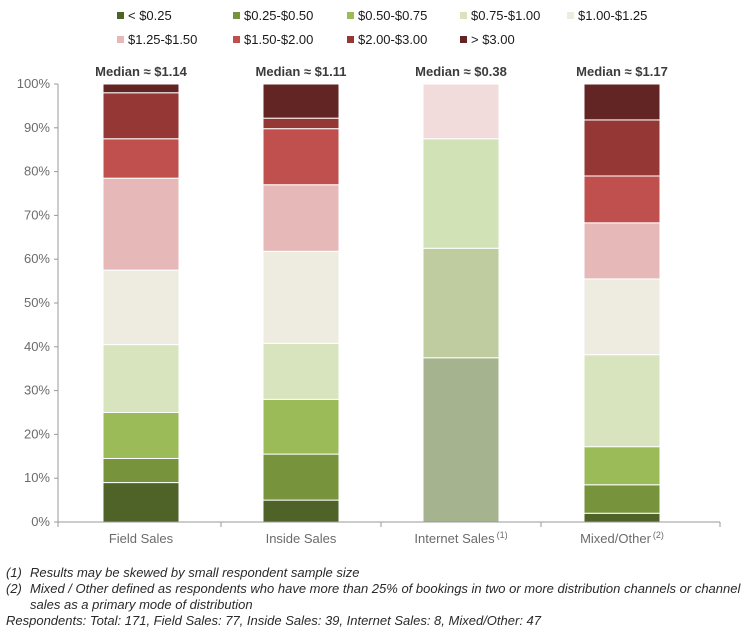  Describe the element at coordinates (141, 71) in the screenshot. I see `median-label: Median ≈ $1.14` at that location.